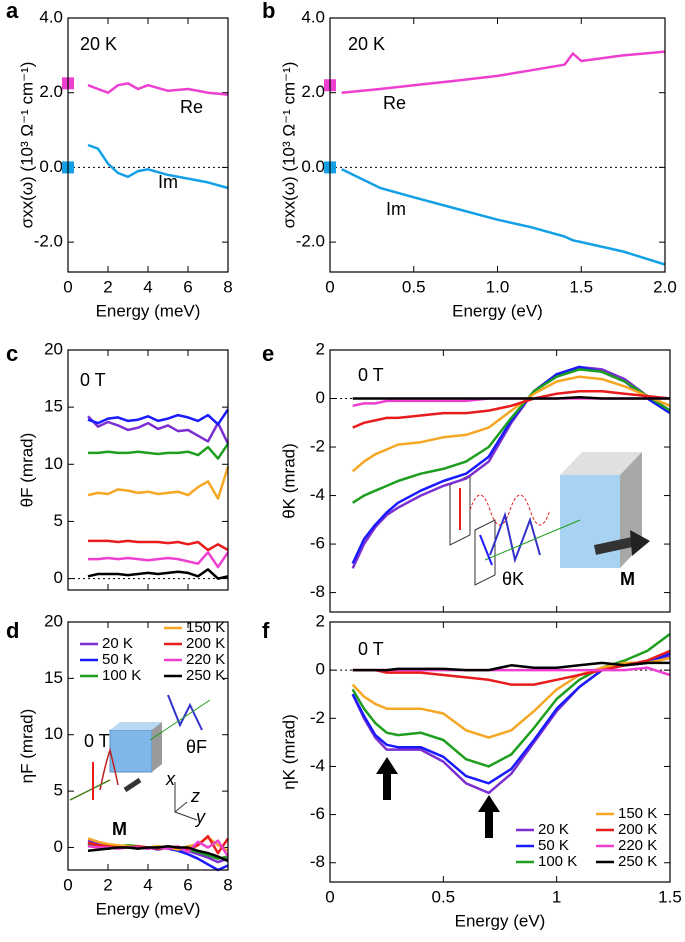  Describe the element at coordinates (26, 145) in the screenshot. I see `y-axis-label: σxx(ω) (10³ Ω⁻¹ cm⁻¹)` at that location.